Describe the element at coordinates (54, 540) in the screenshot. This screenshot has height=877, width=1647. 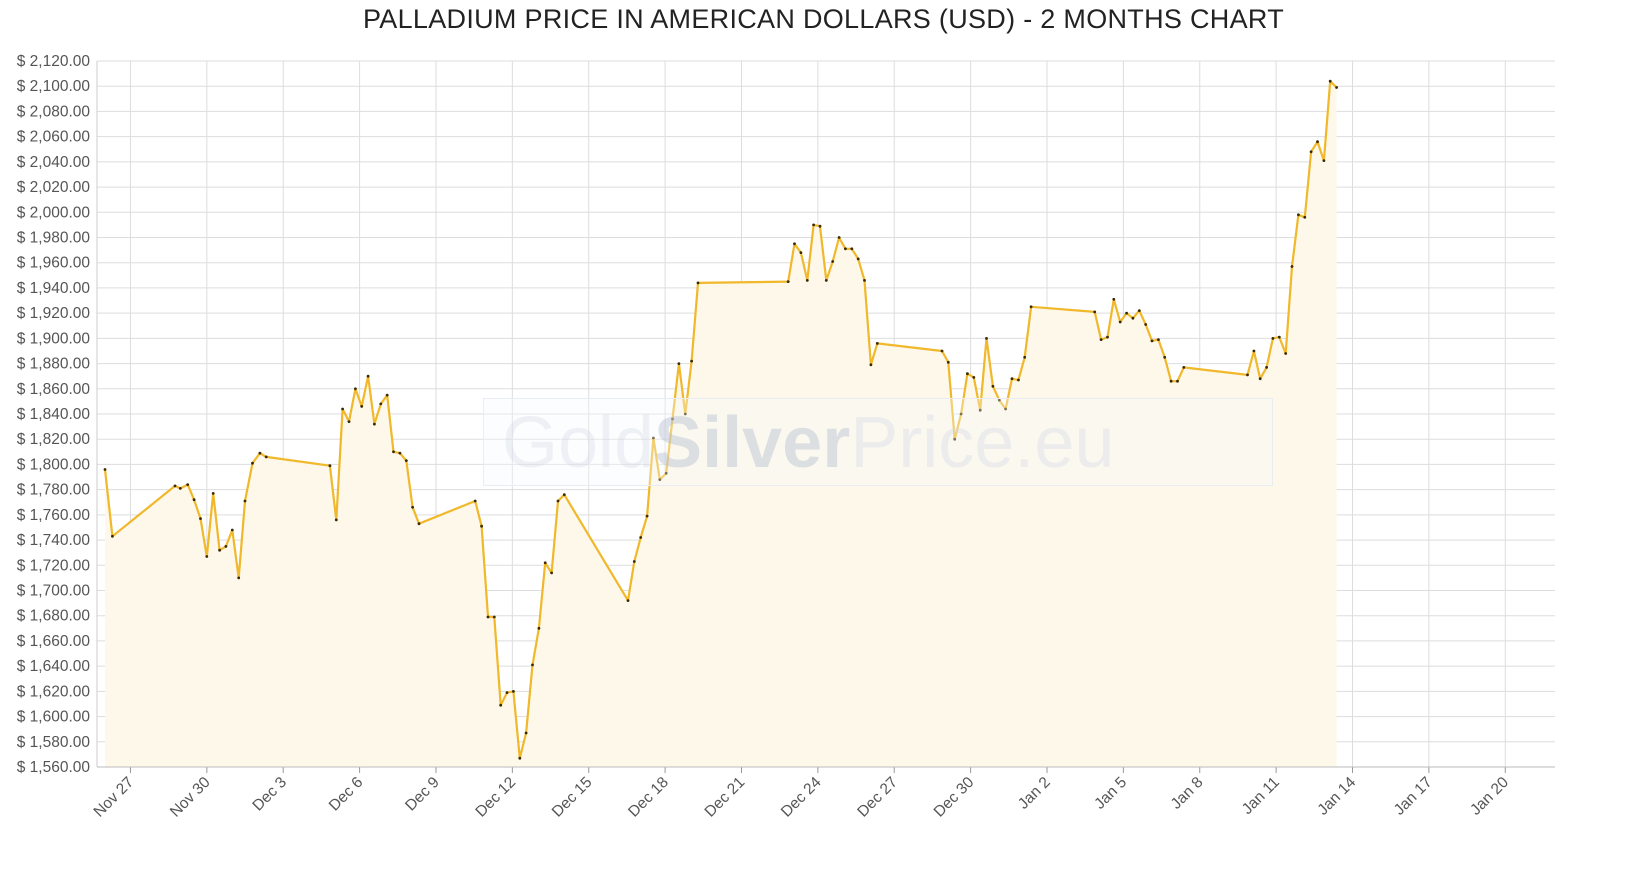
I see `y-tick-label: $ 1,740.00` at that location.